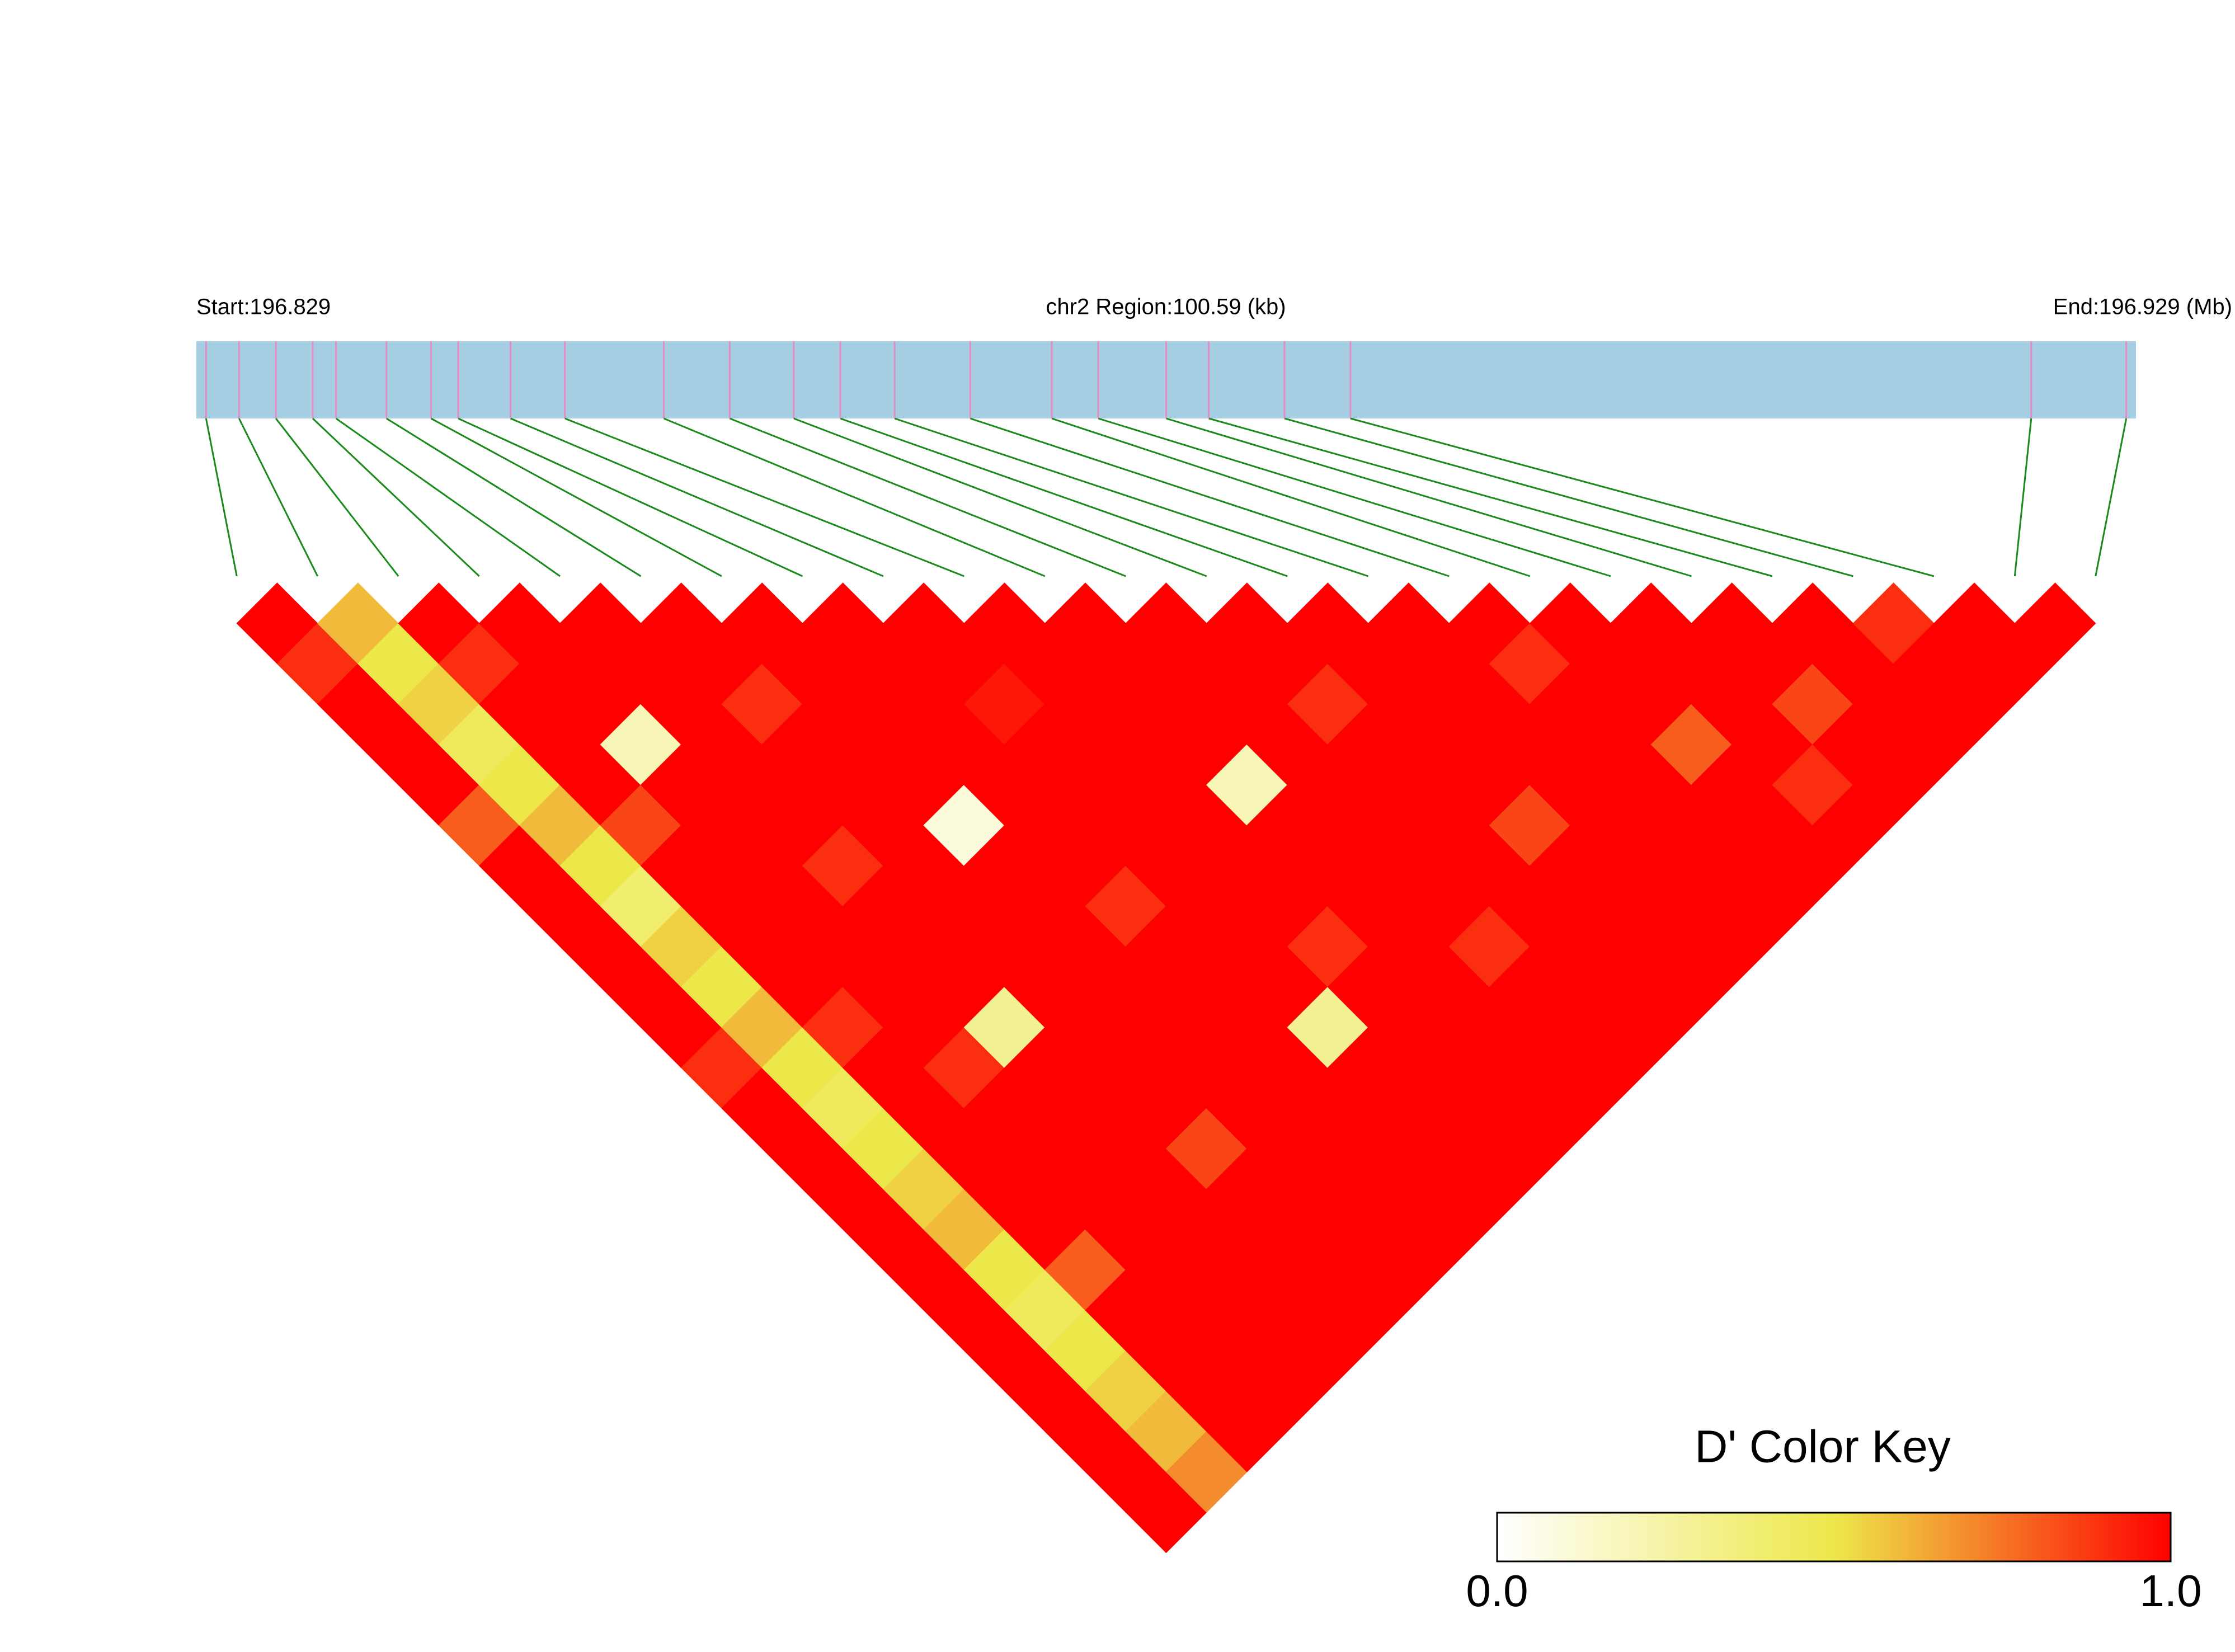 The image size is (2235, 1652). I want to click on start-label: Start:196.829, so click(263, 307).